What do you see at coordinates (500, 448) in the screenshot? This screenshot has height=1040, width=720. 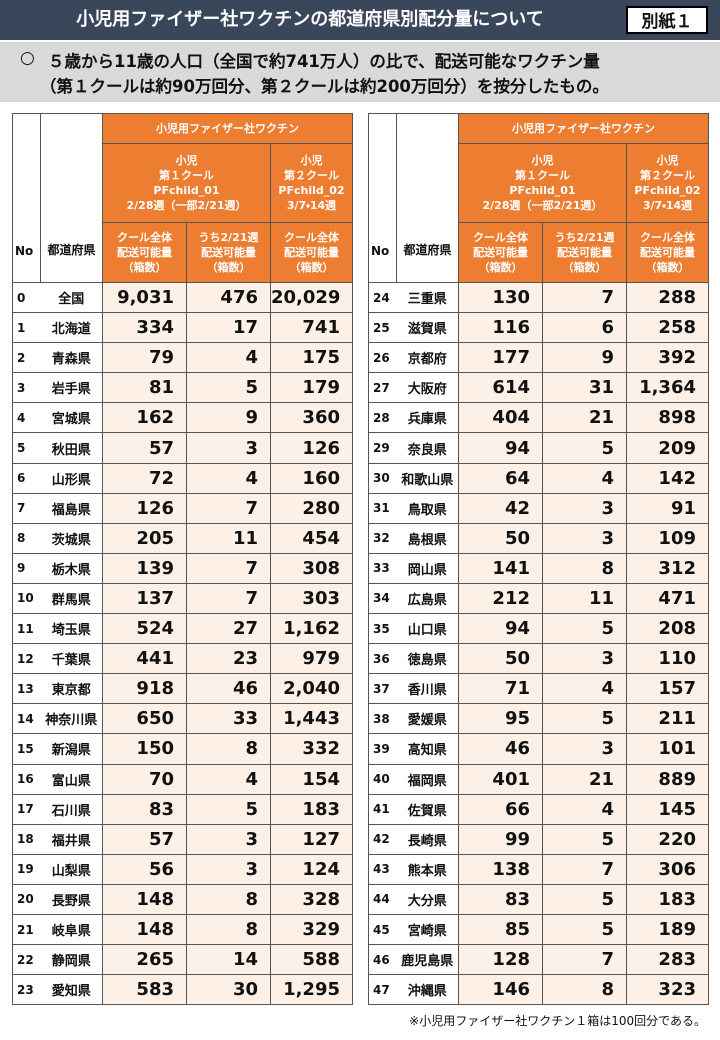 I see `cell-value: 94` at bounding box center [500, 448].